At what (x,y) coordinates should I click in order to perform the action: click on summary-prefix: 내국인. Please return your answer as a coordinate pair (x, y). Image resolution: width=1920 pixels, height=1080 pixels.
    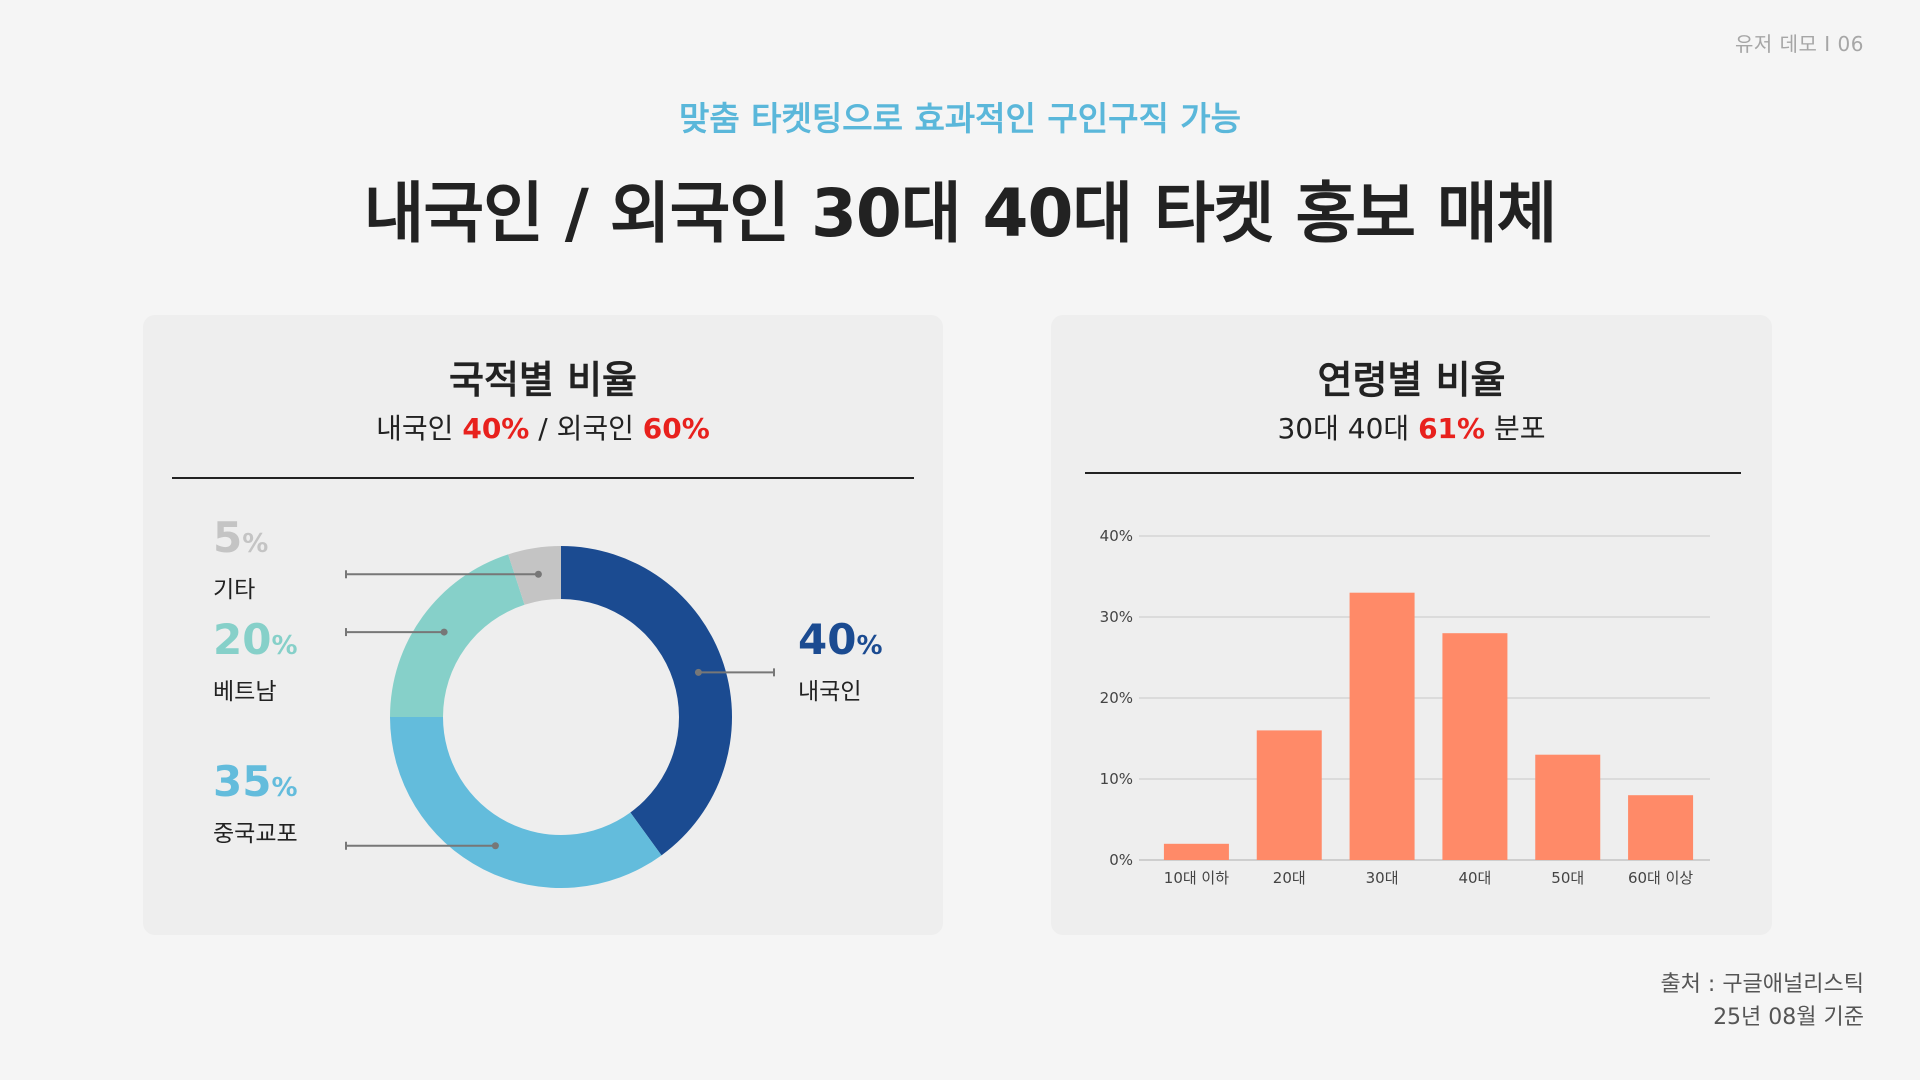
    Looking at the image, I should click on (419, 428).